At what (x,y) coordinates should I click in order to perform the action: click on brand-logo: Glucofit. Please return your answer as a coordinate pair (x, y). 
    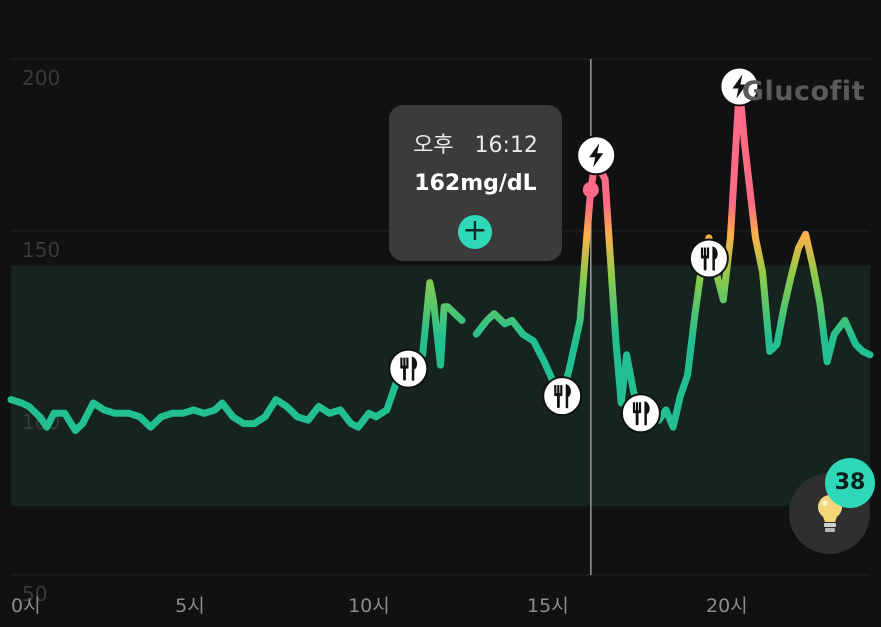
    Looking at the image, I should click on (803, 91).